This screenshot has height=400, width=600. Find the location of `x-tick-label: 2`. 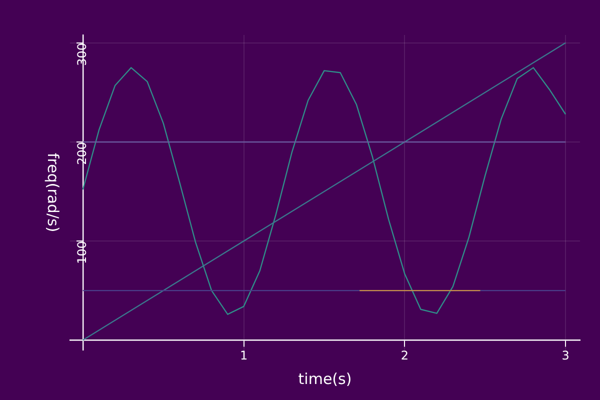

x-tick-label: 2 is located at coordinates (404, 355).